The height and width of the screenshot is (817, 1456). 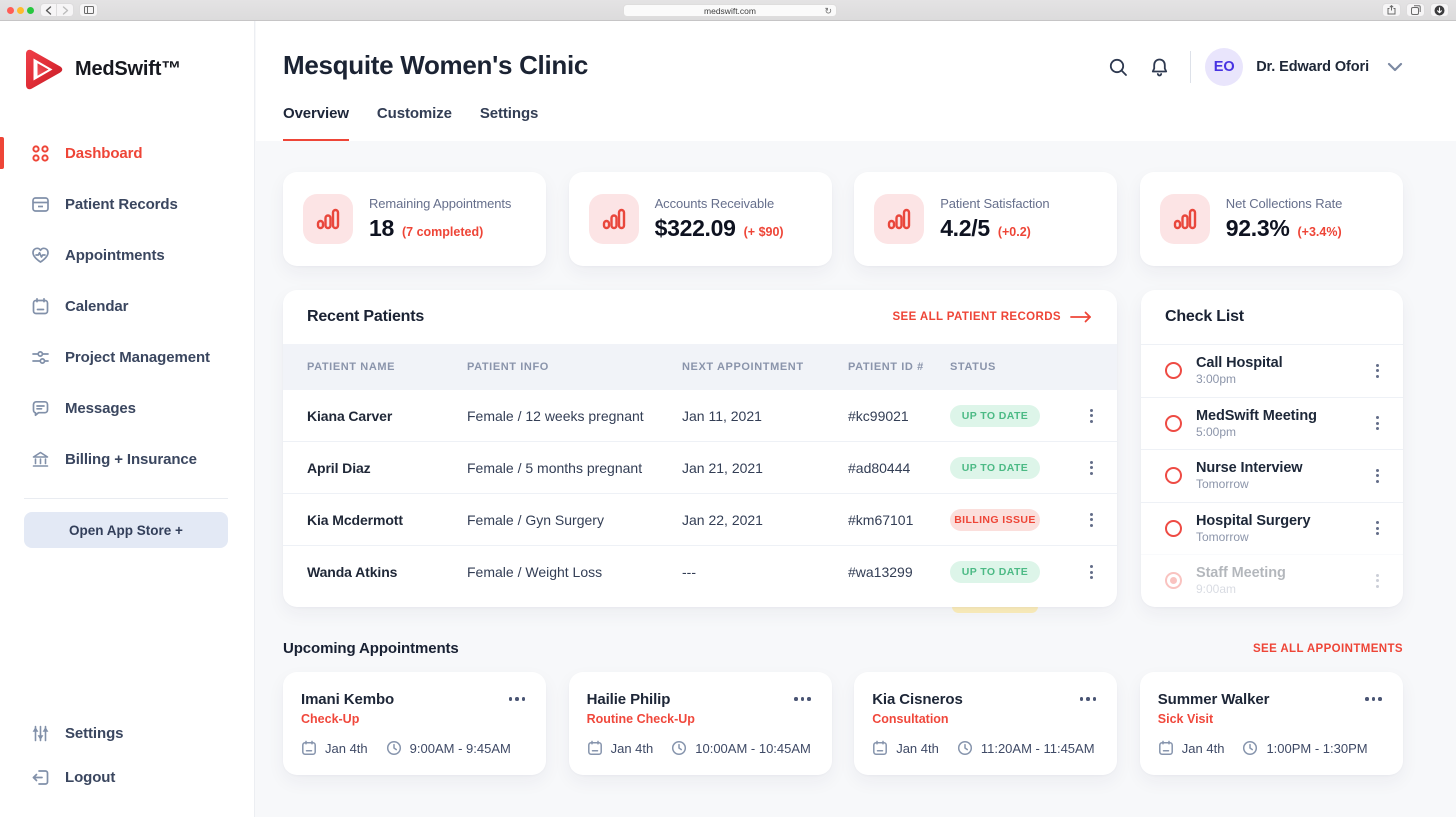 I want to click on calendar-icon, so click(x=880, y=748).